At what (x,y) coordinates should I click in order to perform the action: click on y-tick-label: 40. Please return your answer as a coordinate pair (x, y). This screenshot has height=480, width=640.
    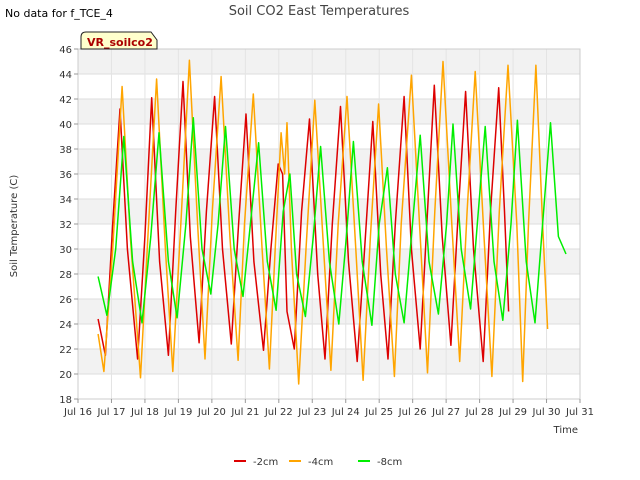
    Looking at the image, I should click on (65, 125).